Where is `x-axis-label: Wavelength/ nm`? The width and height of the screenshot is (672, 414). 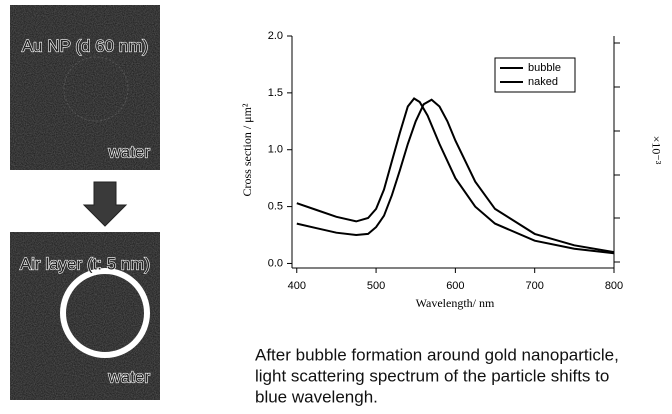 x-axis-label: Wavelength/ nm is located at coordinates (455, 303).